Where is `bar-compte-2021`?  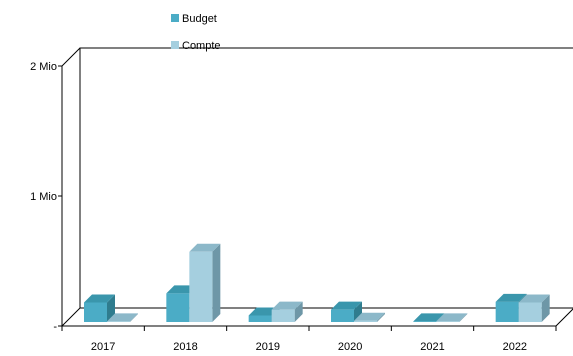
bar-compte-2021 is located at coordinates (452, 317).